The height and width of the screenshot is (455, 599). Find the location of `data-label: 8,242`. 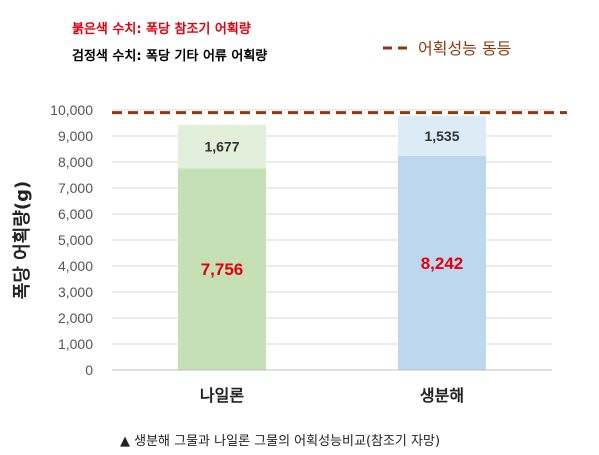

data-label: 8,242 is located at coordinates (442, 263).